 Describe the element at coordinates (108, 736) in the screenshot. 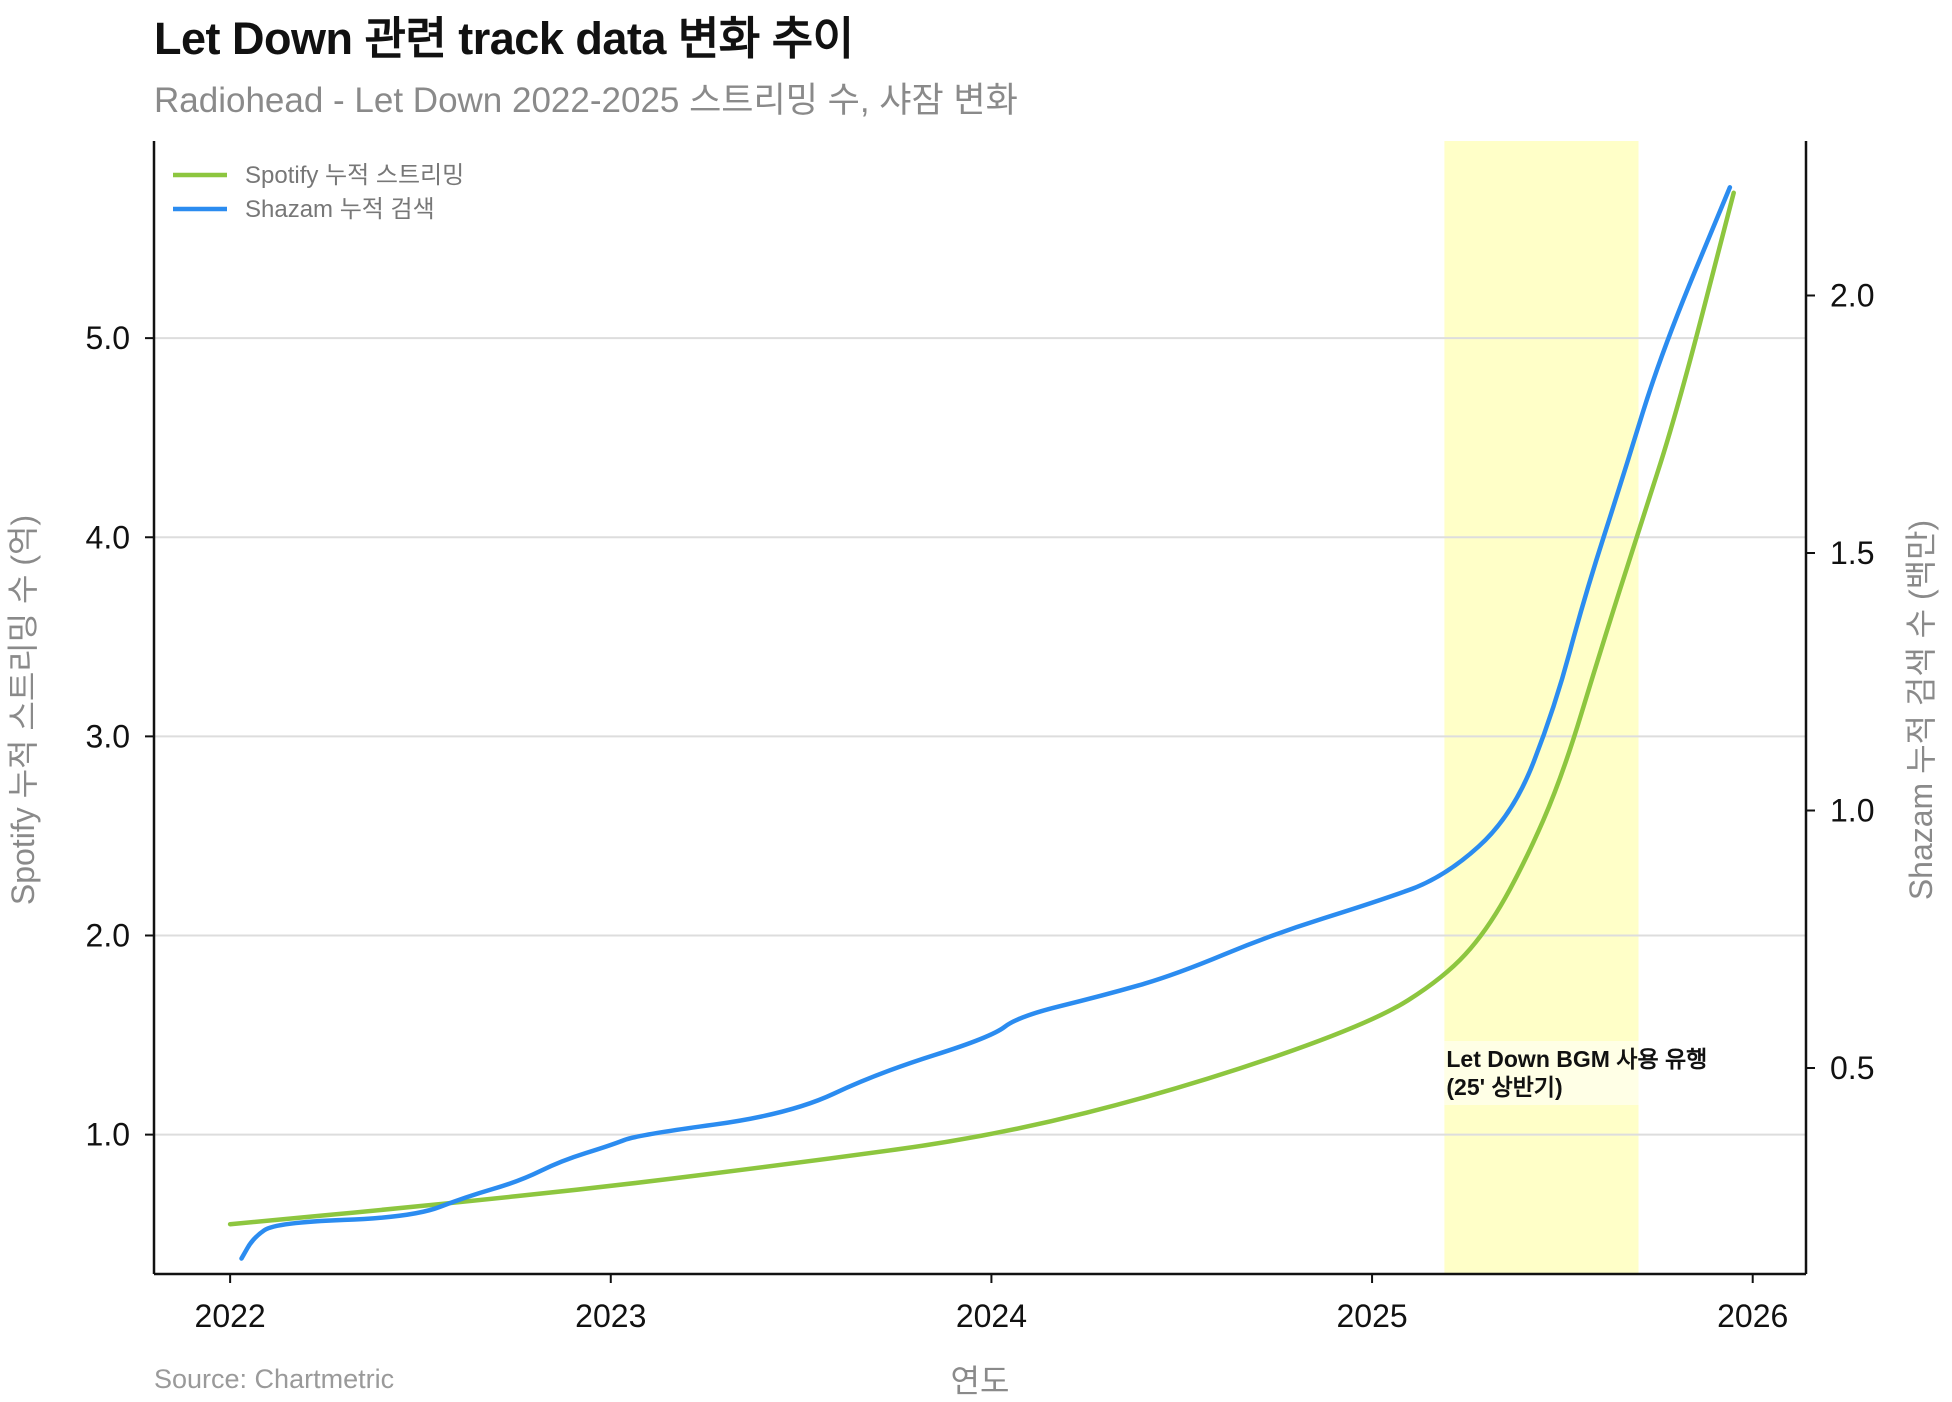

I see `y-tick-label-left: 3.0` at that location.